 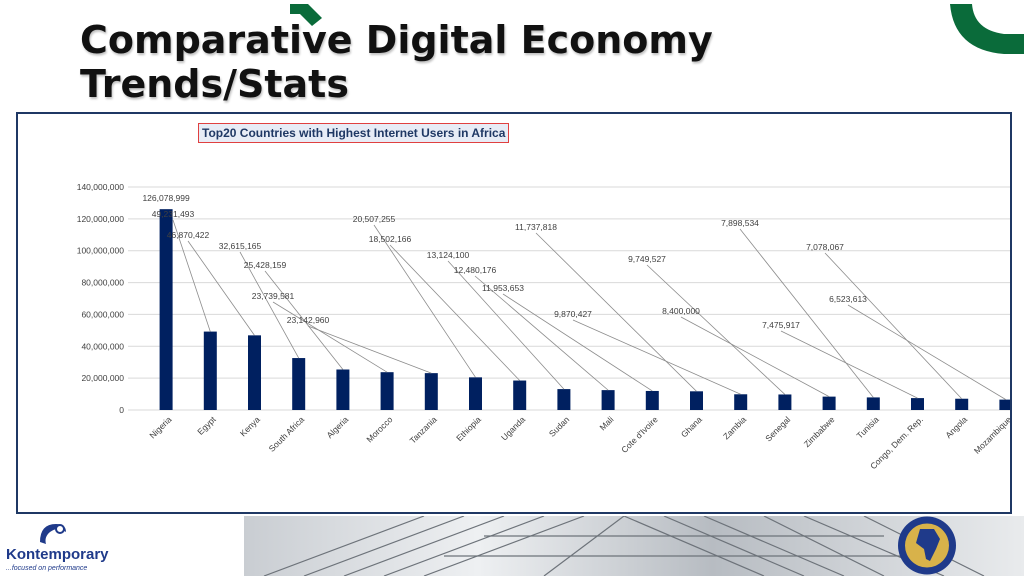 What do you see at coordinates (573, 314) in the screenshot?
I see `data-label: 9,870,427` at bounding box center [573, 314].